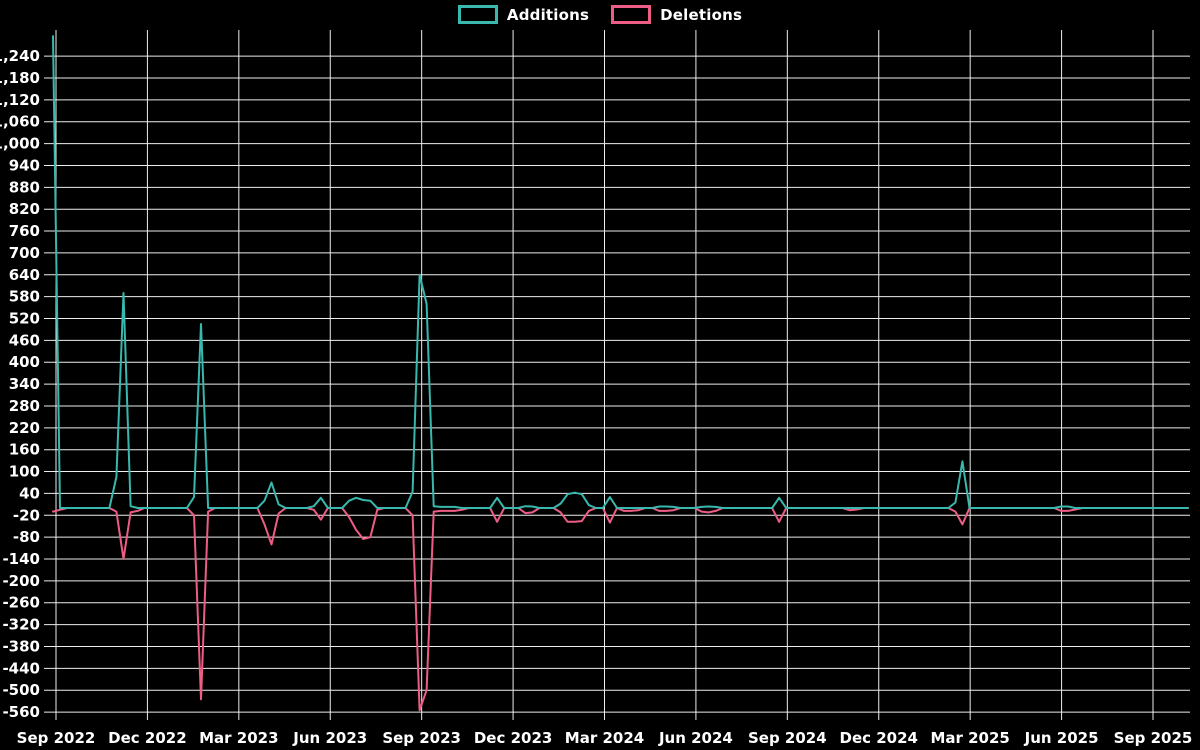 This screenshot has width=1200, height=750. What do you see at coordinates (21, 625) in the screenshot?
I see `y-tick-label: -320` at bounding box center [21, 625].